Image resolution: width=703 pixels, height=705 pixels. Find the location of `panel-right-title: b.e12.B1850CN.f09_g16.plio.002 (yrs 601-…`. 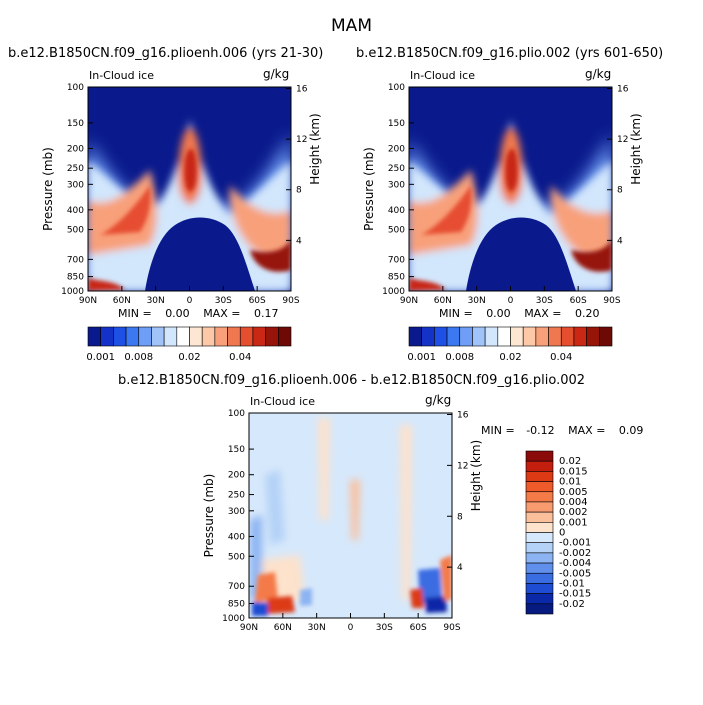

panel-right-title: b.e12.B1850CN.f09_g16.plio.002 (yrs 601-… is located at coordinates (510, 53).